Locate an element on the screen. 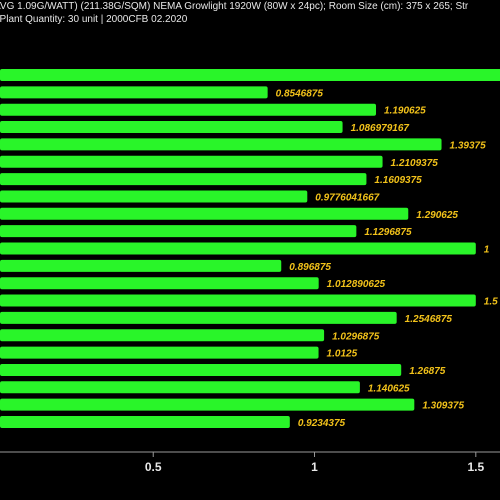 The image size is (500, 500). bar-value-label: 1.2109375 is located at coordinates (415, 163).